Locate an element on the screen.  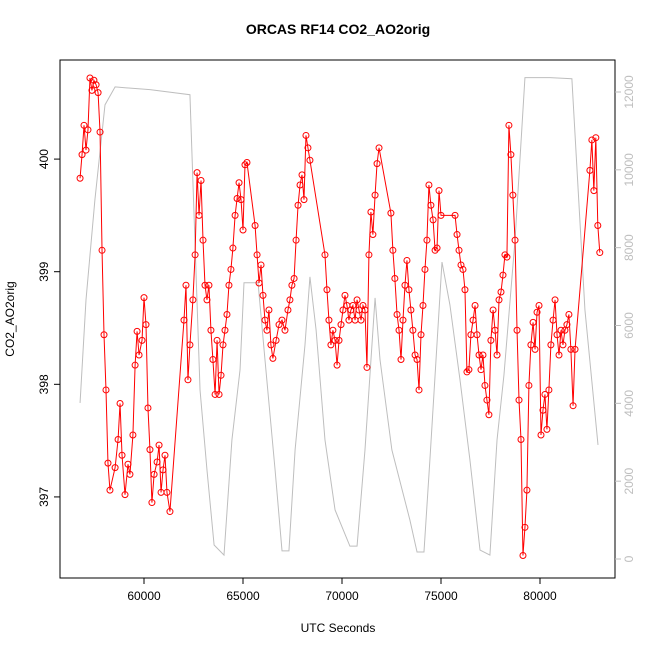
y-axis-label: CO2_AO2orig is located at coordinates (10, 318).